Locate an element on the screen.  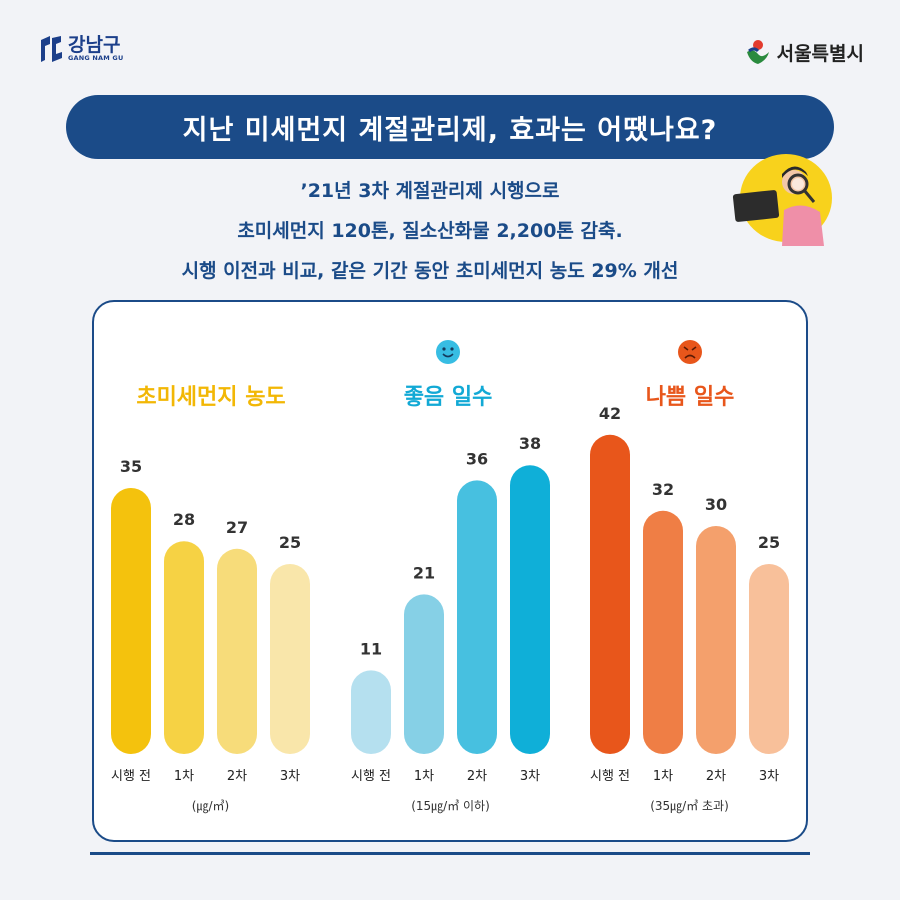
smile-mouth is located at coordinates (448, 355).